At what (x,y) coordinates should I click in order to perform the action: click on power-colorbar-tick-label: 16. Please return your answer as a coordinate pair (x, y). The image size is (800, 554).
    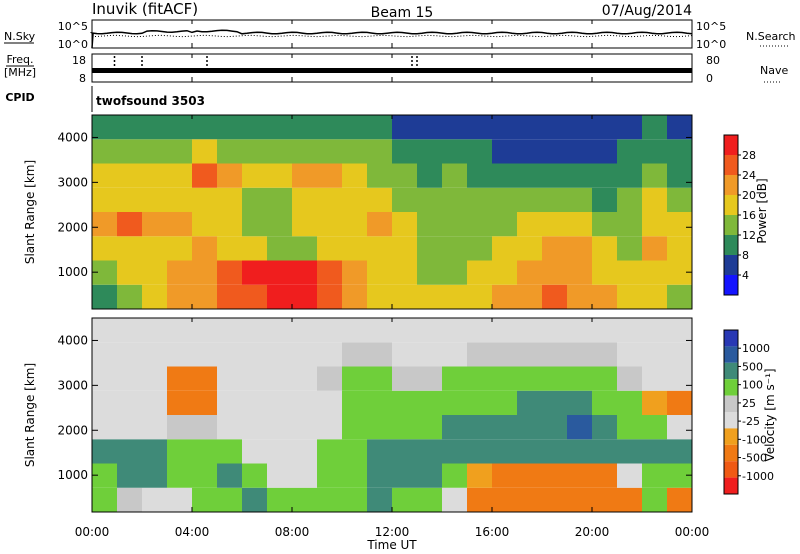
    Looking at the image, I should click on (749, 215).